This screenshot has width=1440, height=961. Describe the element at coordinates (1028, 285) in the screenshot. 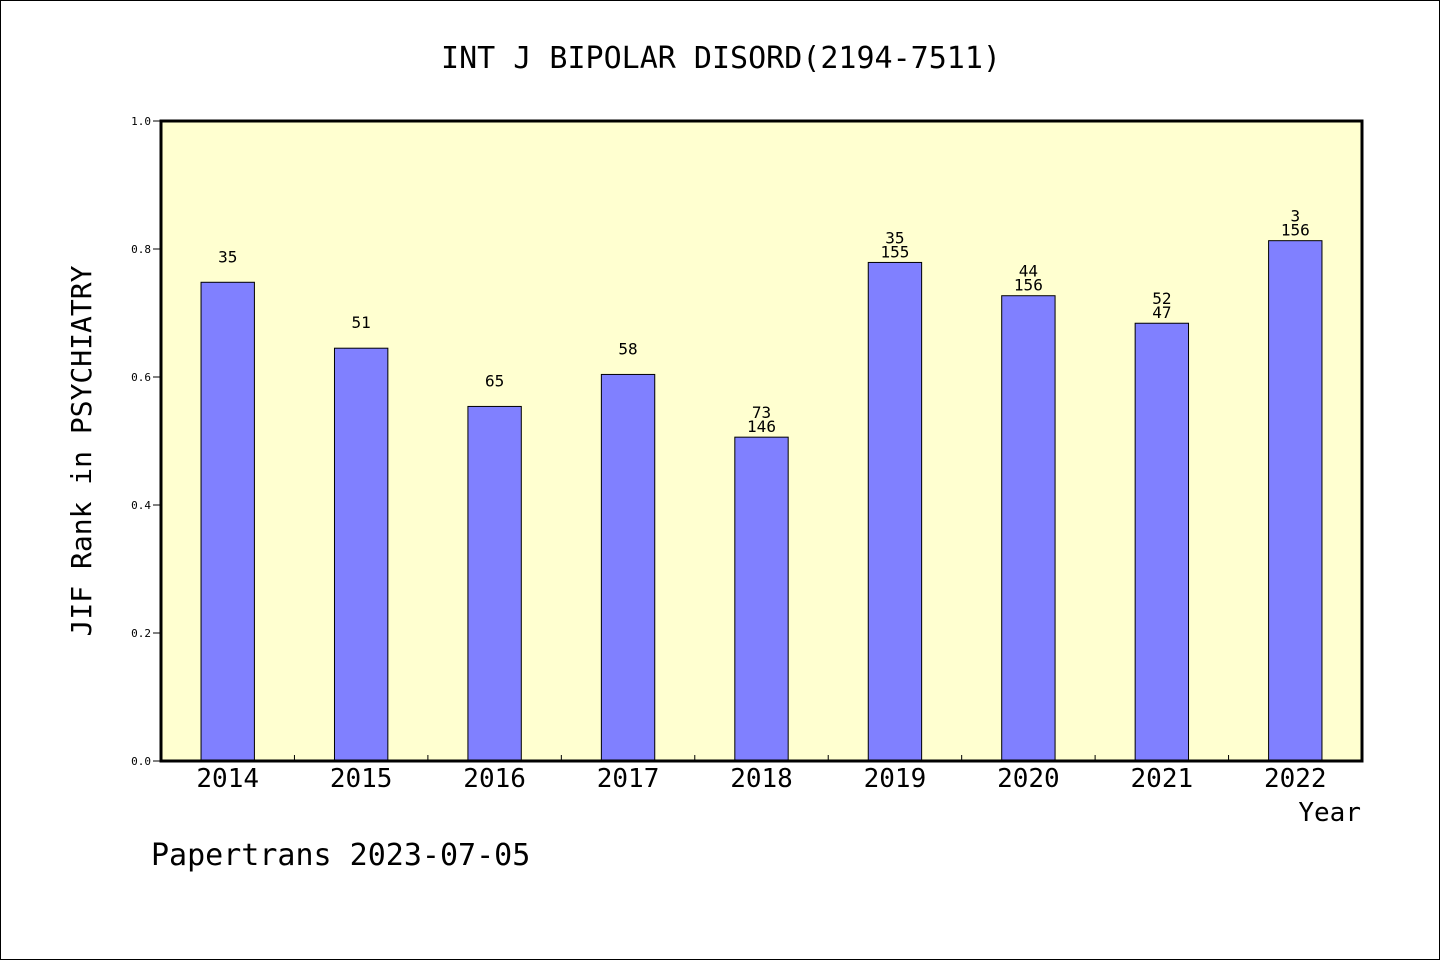

I see `bar-label-2020-2: 156` at that location.